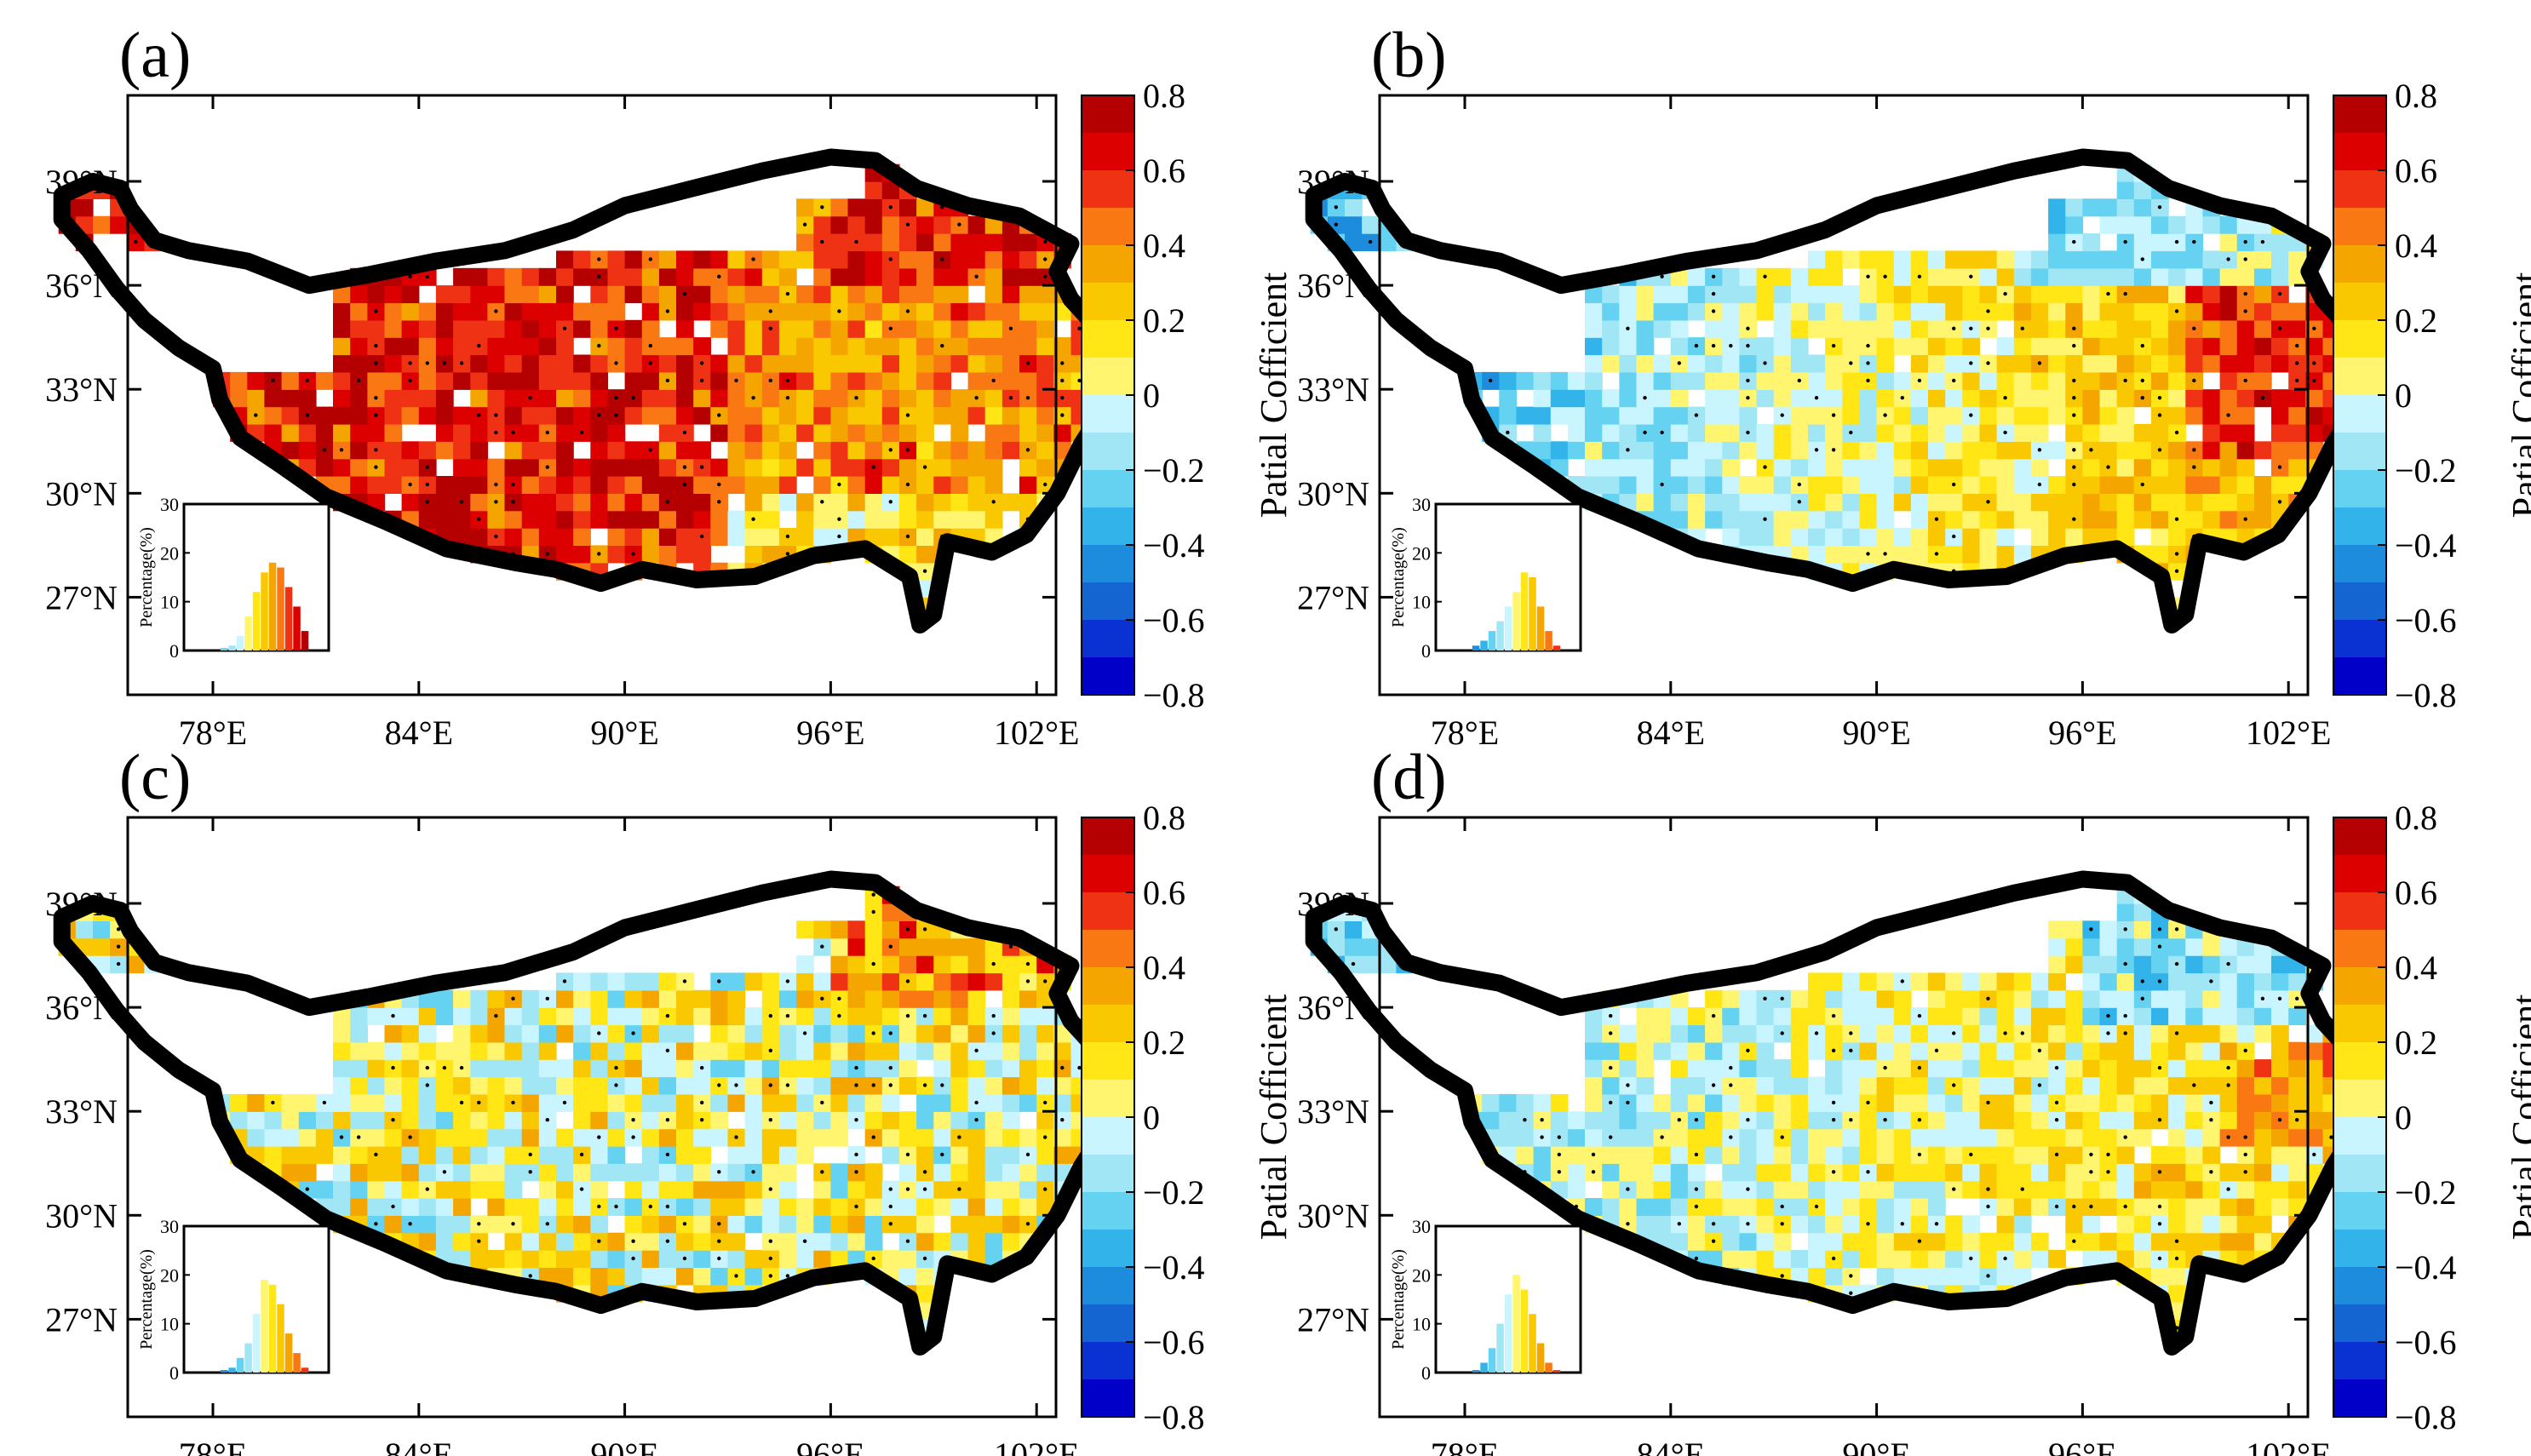  What do you see at coordinates (169, 1226) in the screenshot?
I see `inset-y-tick-label: 30` at bounding box center [169, 1226].